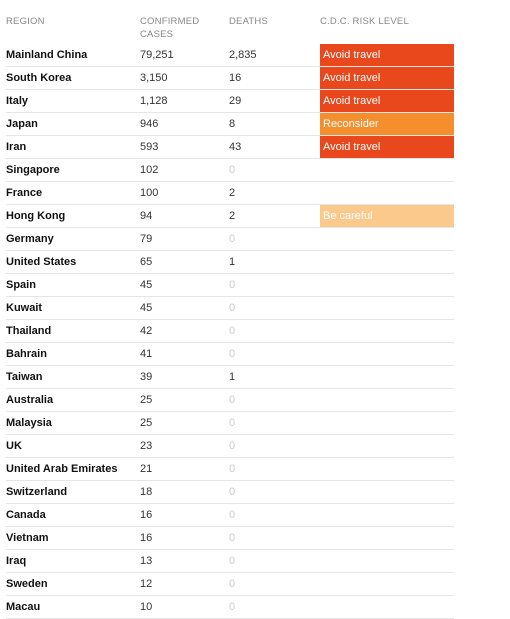 Image resolution: width=510 pixels, height=619 pixels. What do you see at coordinates (146, 584) in the screenshot?
I see `confirmed-cases: 12` at bounding box center [146, 584].